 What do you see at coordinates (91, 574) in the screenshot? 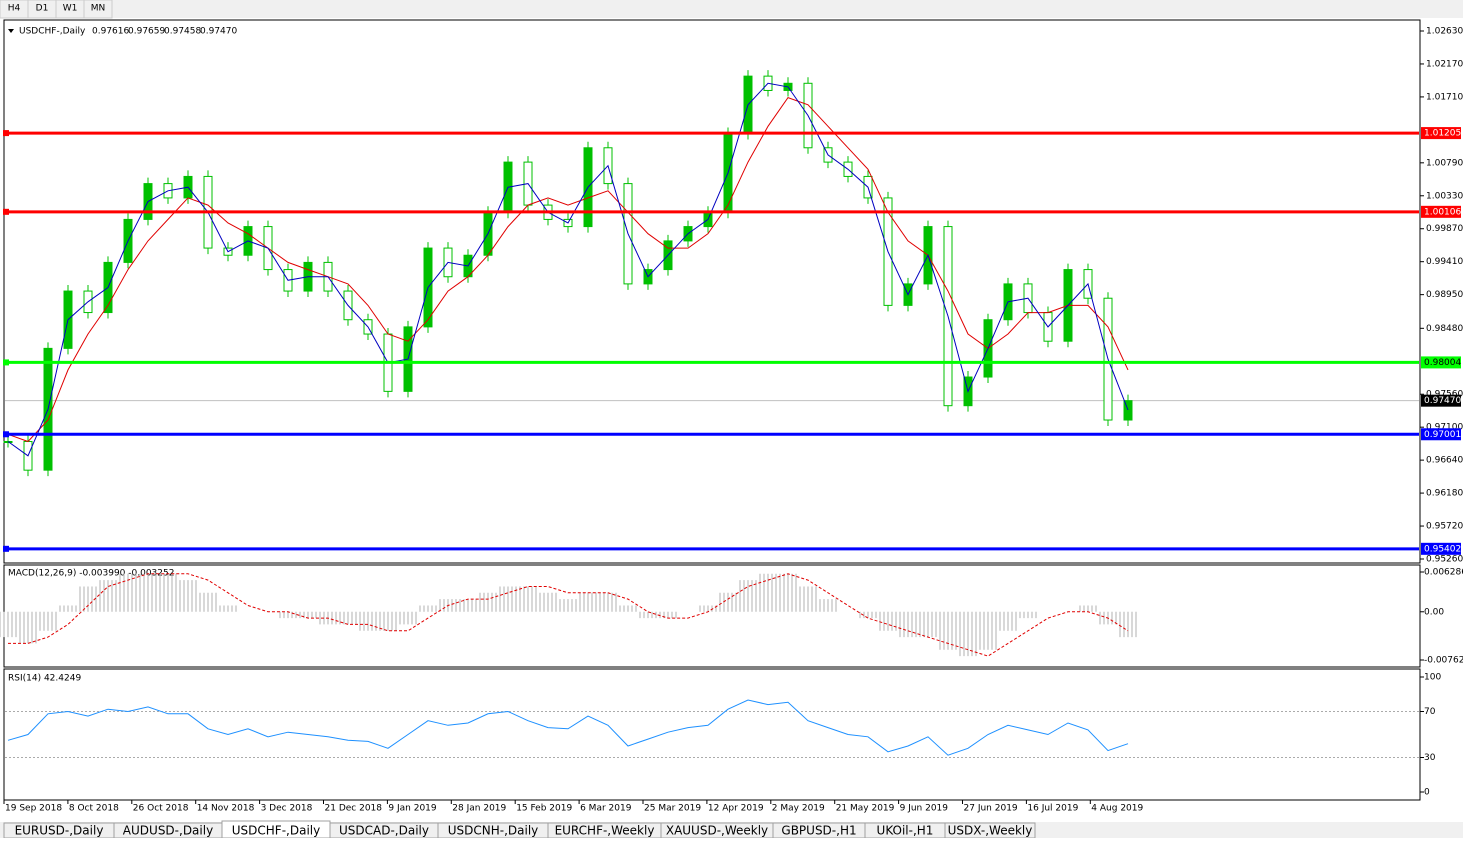
I see `macd-title: MACD(12,26,9) -0.003990 -0.003252` at bounding box center [91, 574].